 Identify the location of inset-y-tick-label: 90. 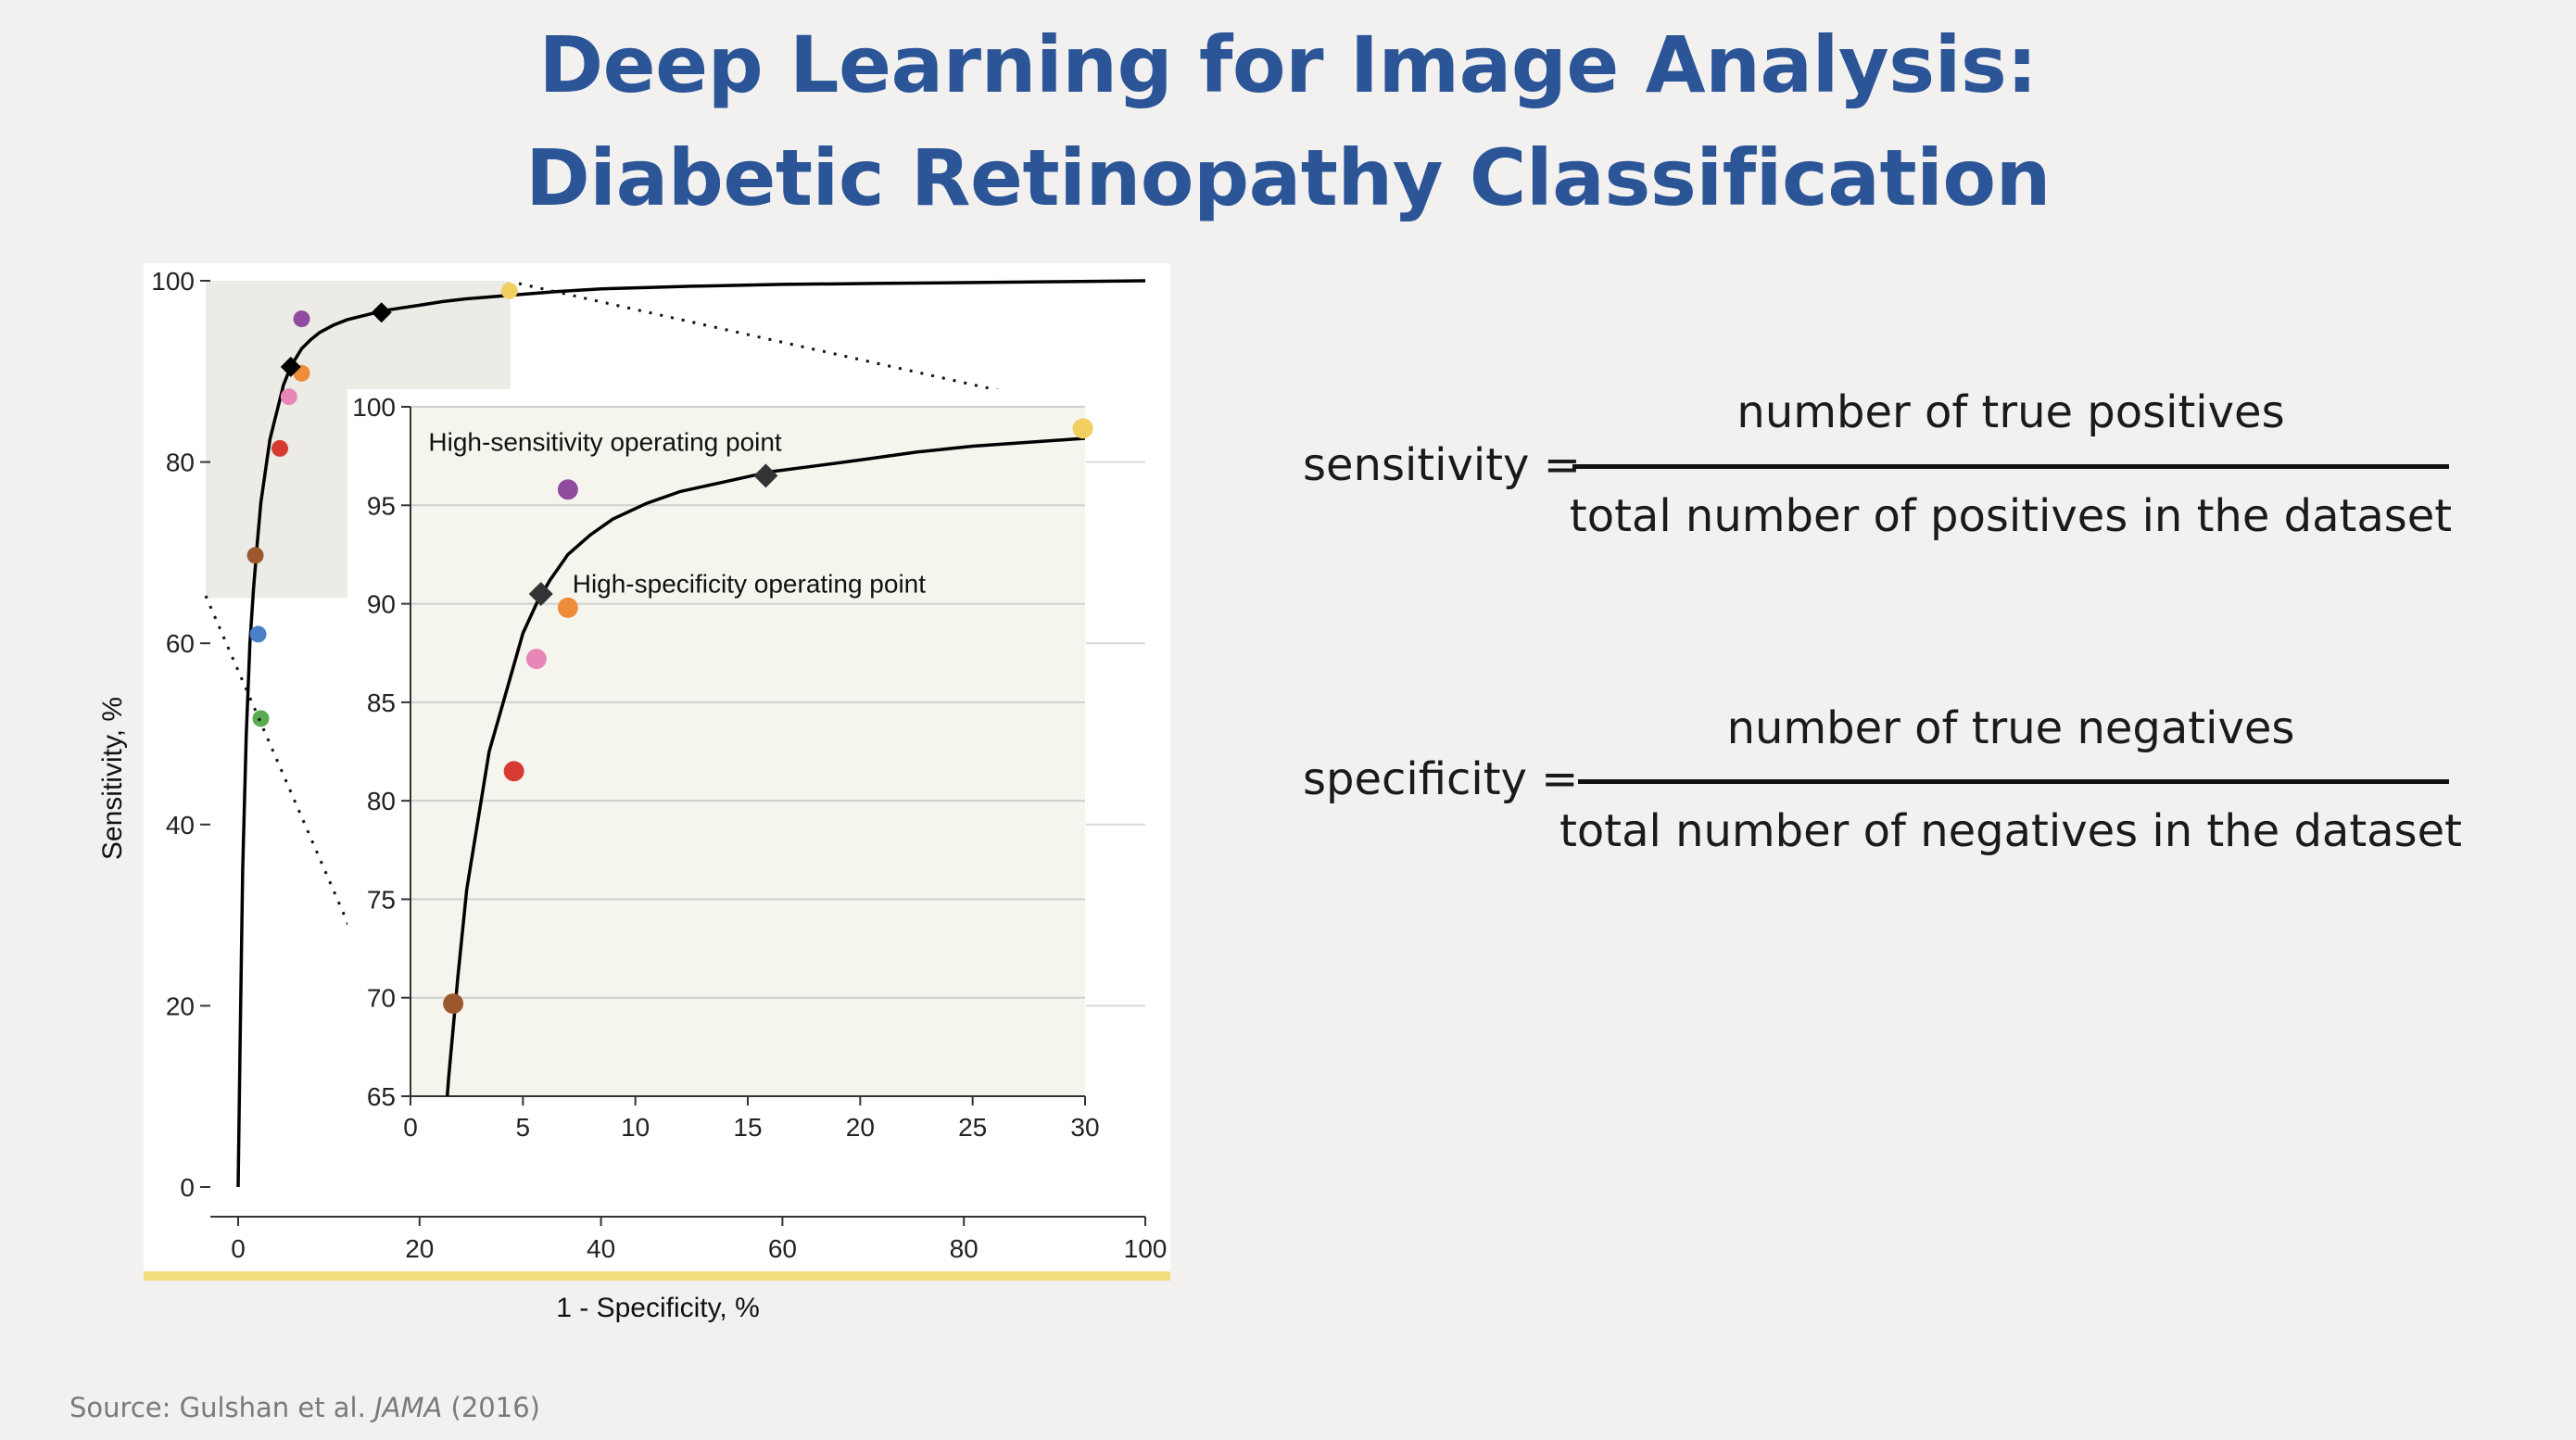
(382, 604).